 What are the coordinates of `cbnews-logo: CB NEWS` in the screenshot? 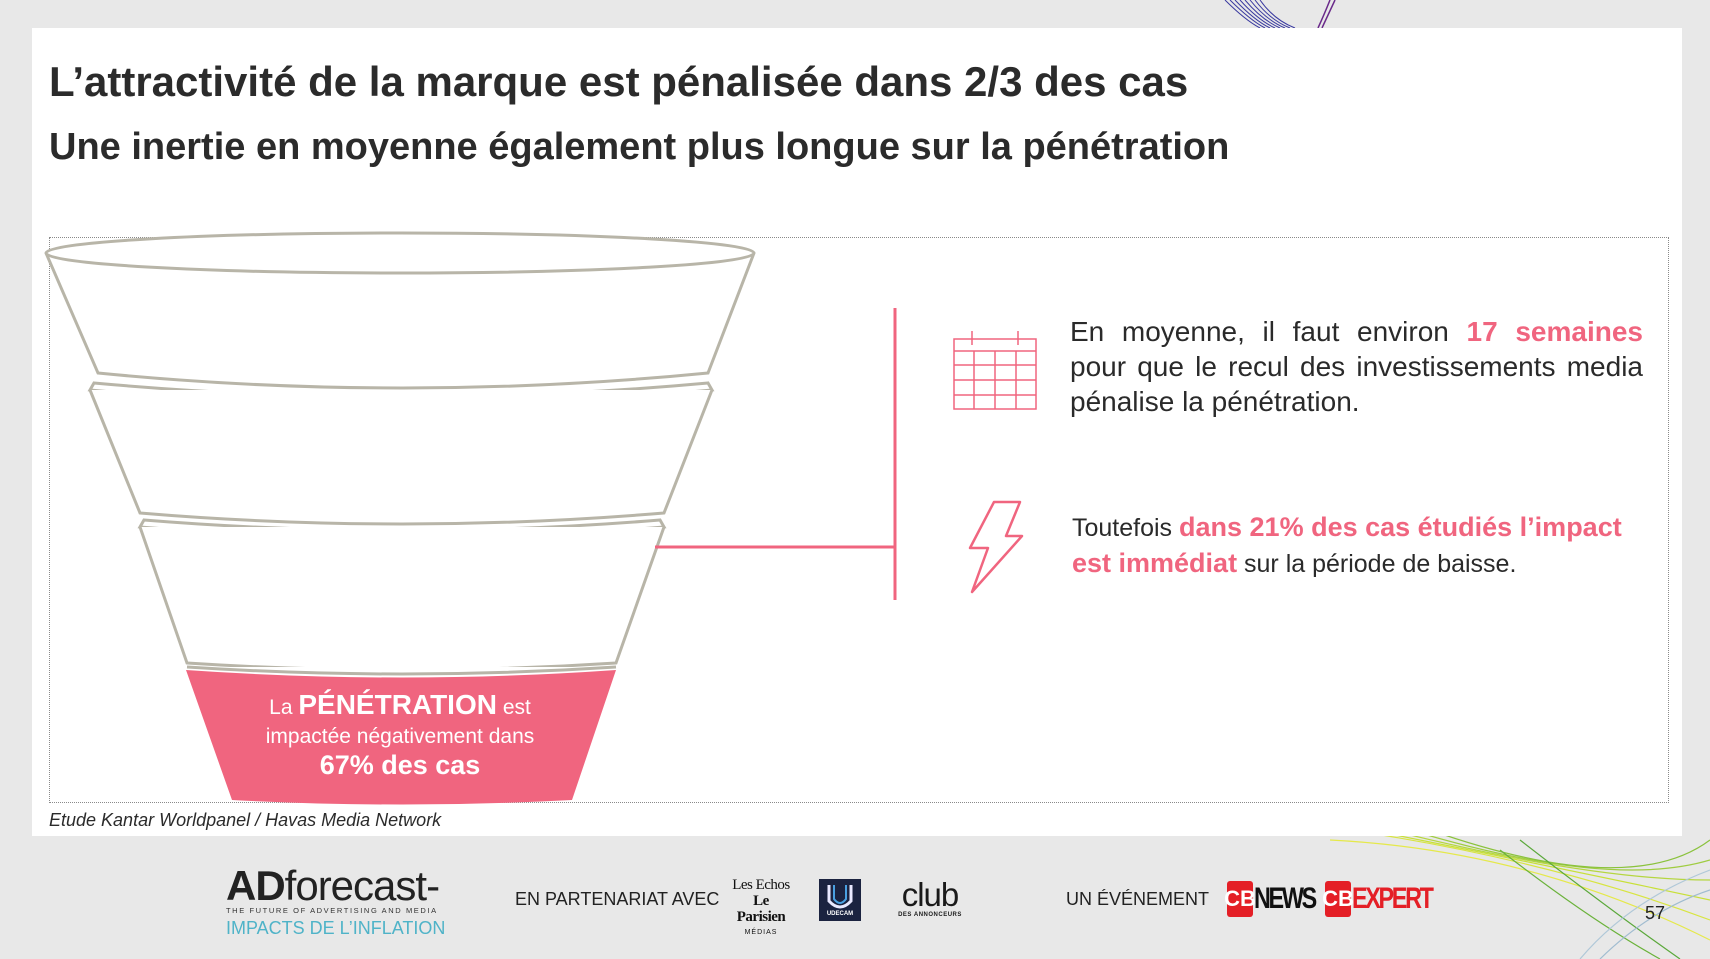 It's located at (1278, 899).